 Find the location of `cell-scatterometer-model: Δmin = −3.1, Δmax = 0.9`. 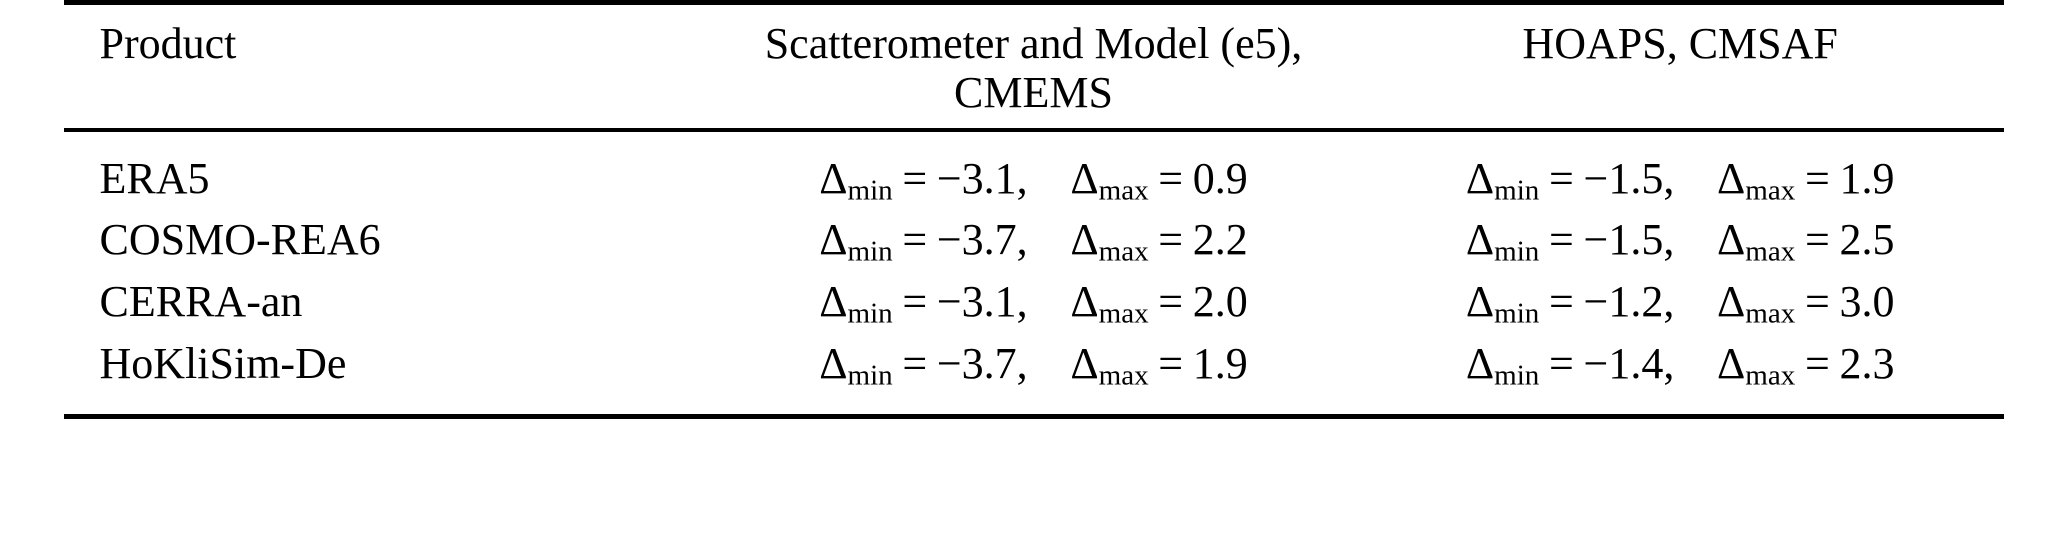

cell-scatterometer-model: Δmin = −3.1, Δmax = 0.9 is located at coordinates (1033, 171).